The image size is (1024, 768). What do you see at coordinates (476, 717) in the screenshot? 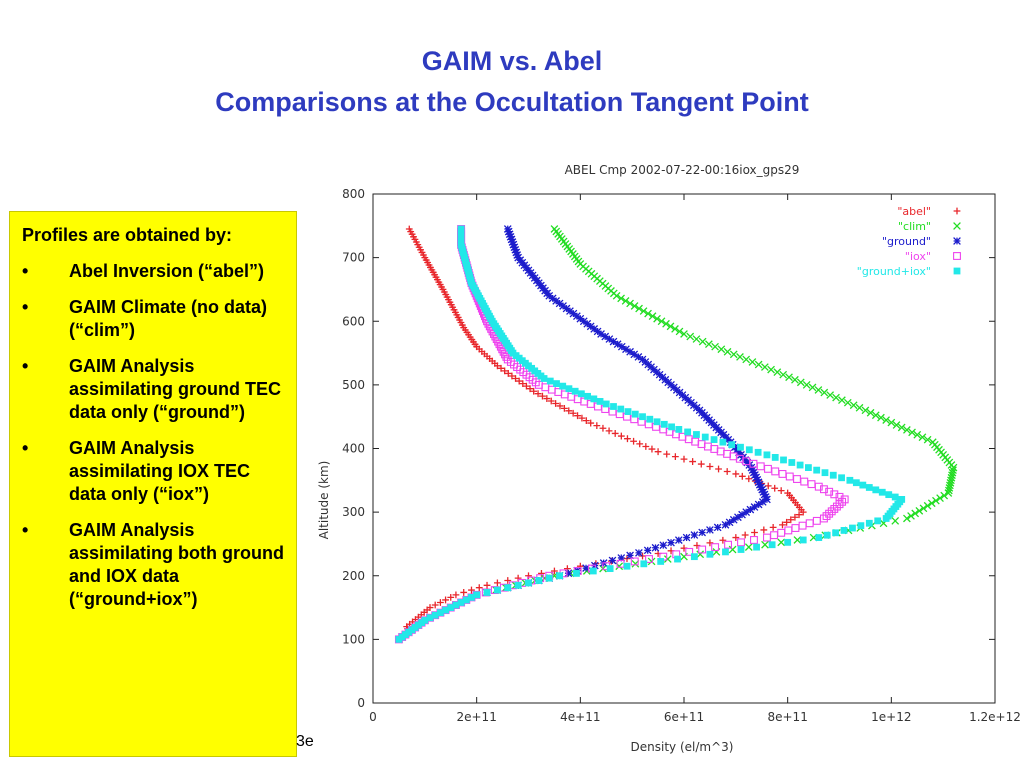
I see `x-tick-label: 2e+11` at bounding box center [476, 717].